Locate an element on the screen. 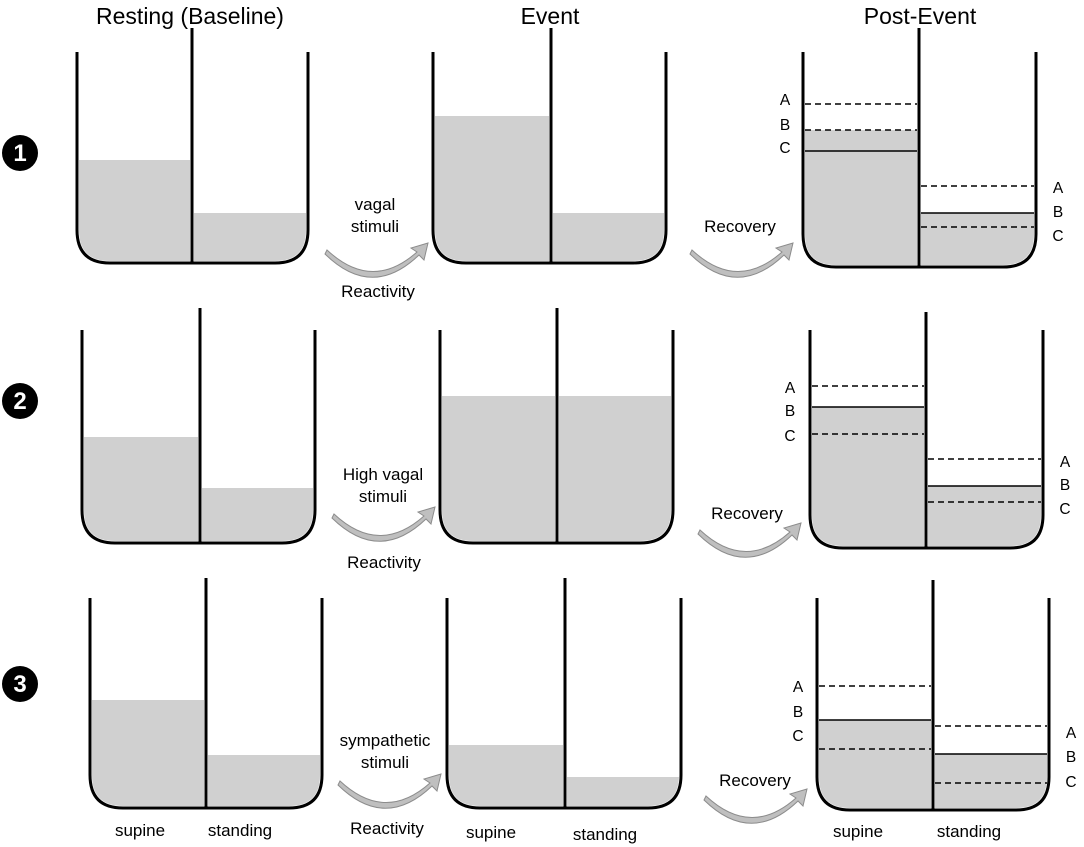 Image resolution: width=1084 pixels, height=847 pixels. row-2-stimulus-line2: stimuli is located at coordinates (383, 496).